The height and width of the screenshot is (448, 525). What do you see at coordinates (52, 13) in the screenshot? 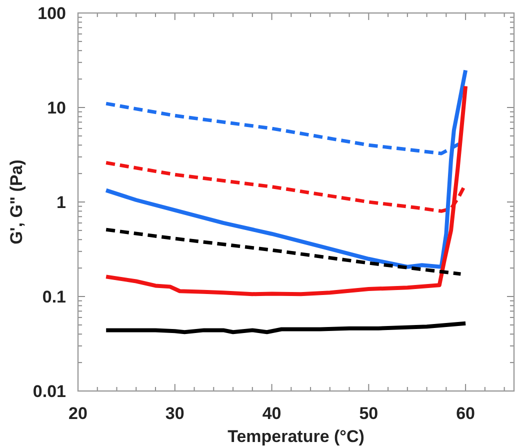
I see `y-tick-label: 100` at bounding box center [52, 13].